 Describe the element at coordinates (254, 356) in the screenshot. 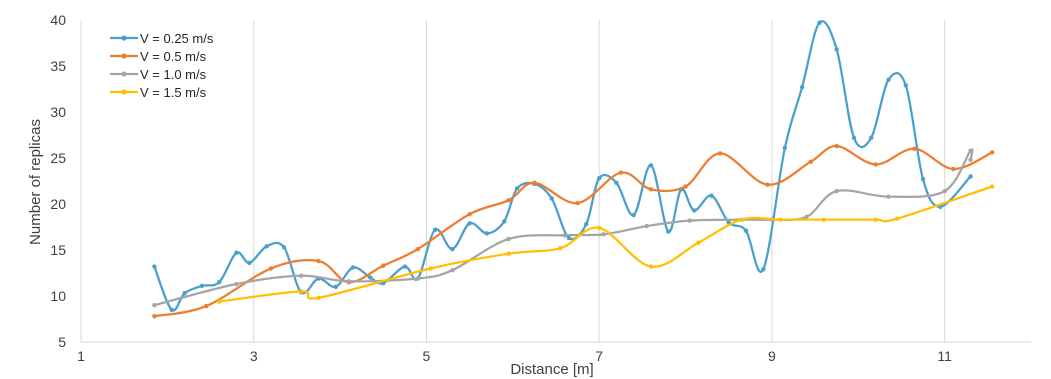

I see `x-tick-label: 3` at that location.